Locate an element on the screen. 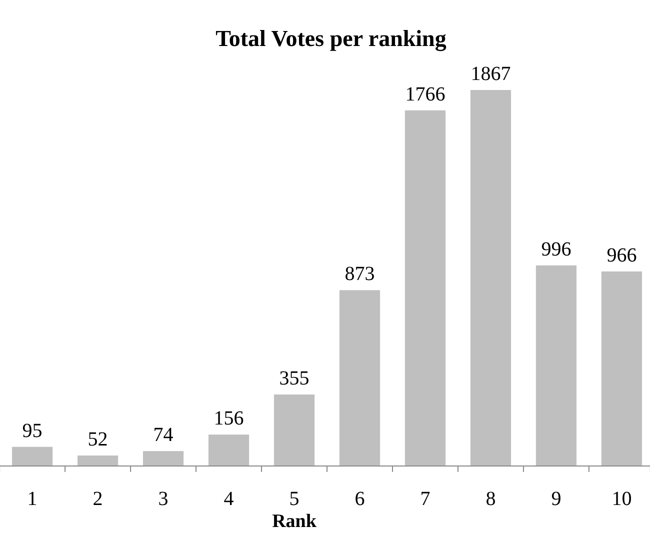 The image size is (650, 539). data-label: 95 is located at coordinates (32, 431).